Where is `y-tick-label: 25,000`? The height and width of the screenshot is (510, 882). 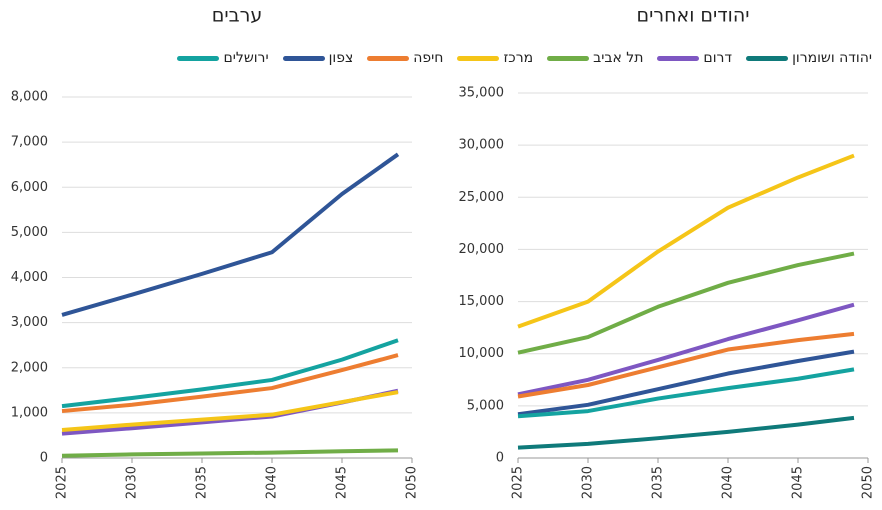
y-tick-label: 25,000 is located at coordinates (482, 197).